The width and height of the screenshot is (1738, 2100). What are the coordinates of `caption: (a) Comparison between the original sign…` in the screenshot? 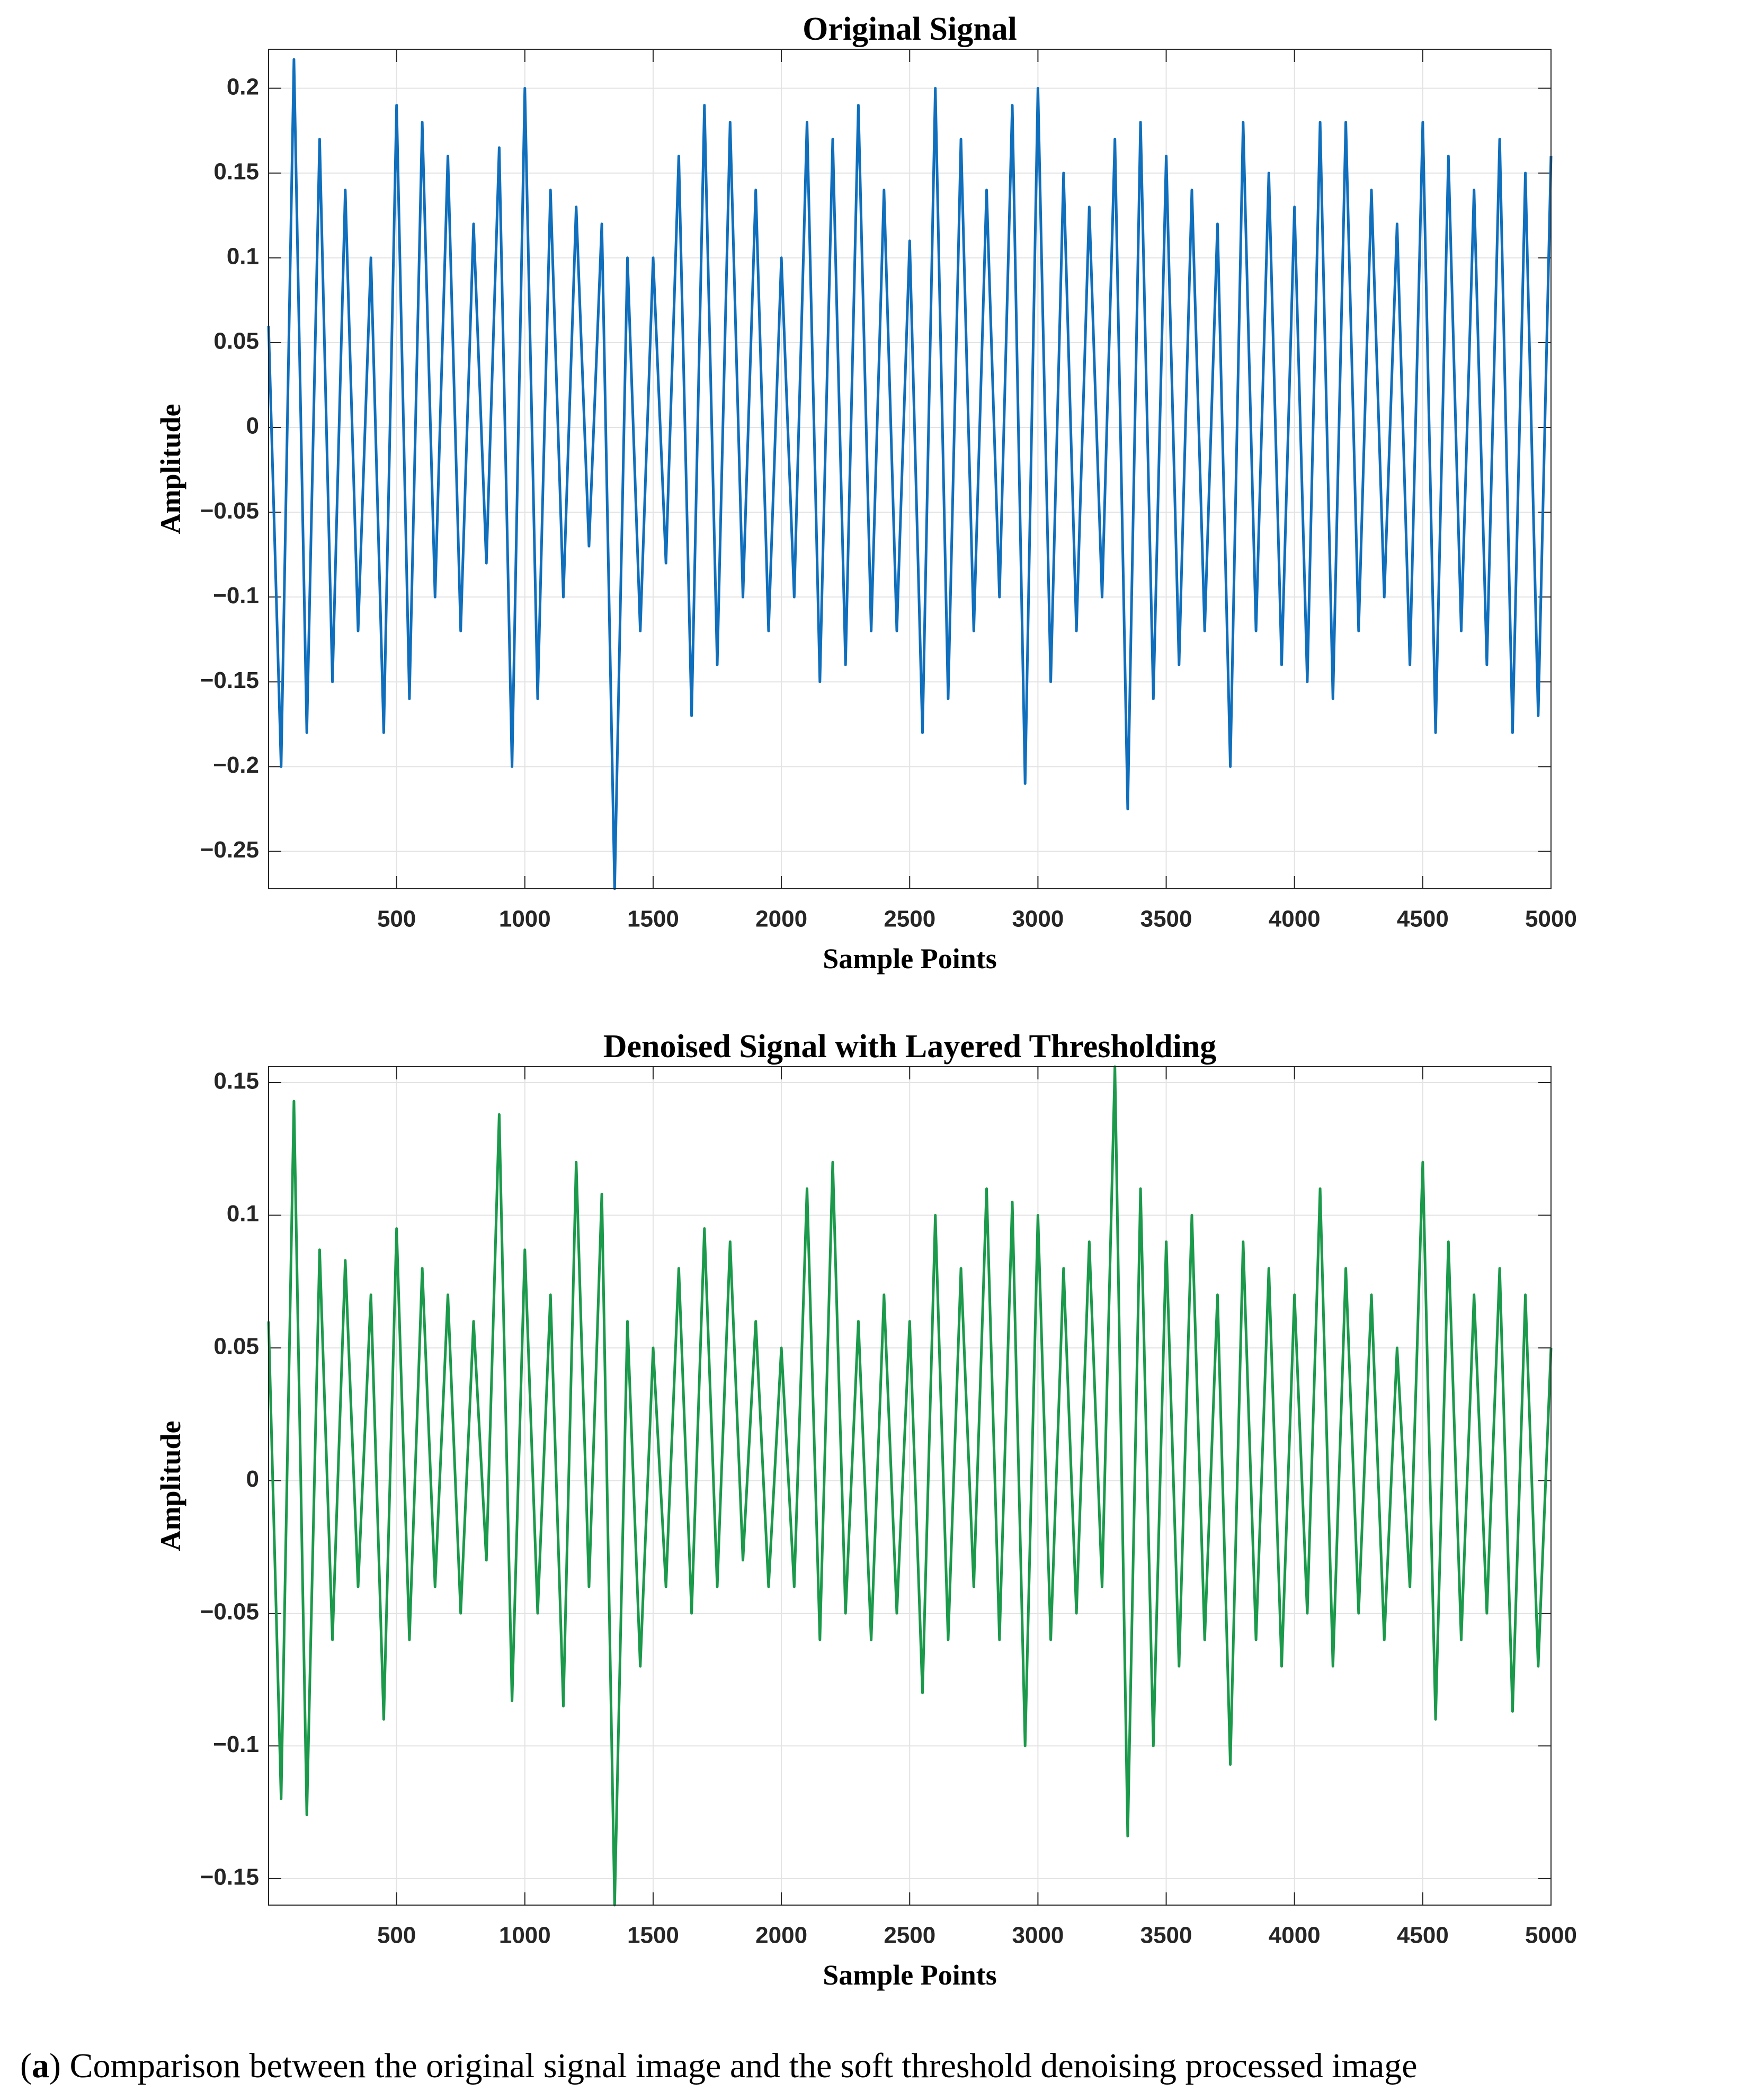 It's located at (719, 2066).